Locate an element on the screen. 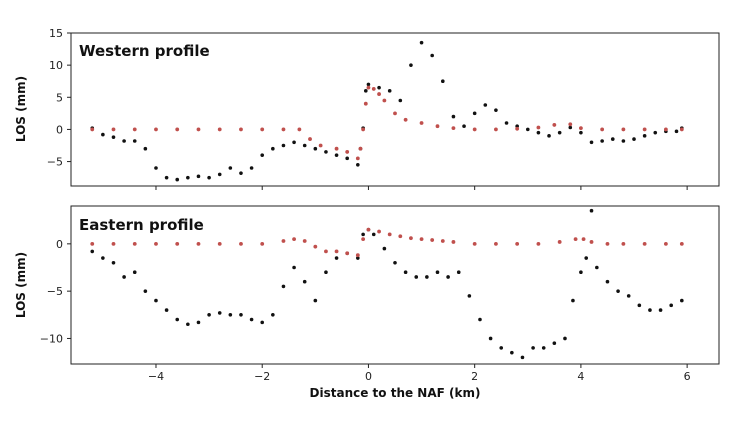 The height and width of the screenshot is (426, 747). panel-eastern-y-ticks: −10 −5 0 is located at coordinates (55, 291).